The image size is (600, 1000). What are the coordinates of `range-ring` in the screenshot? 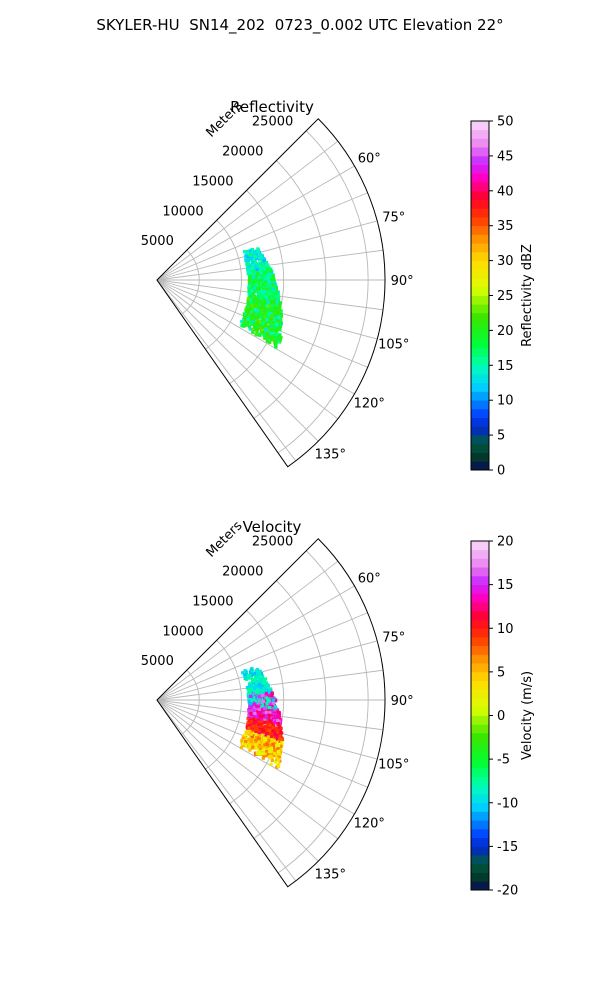 It's located at (290, 709).